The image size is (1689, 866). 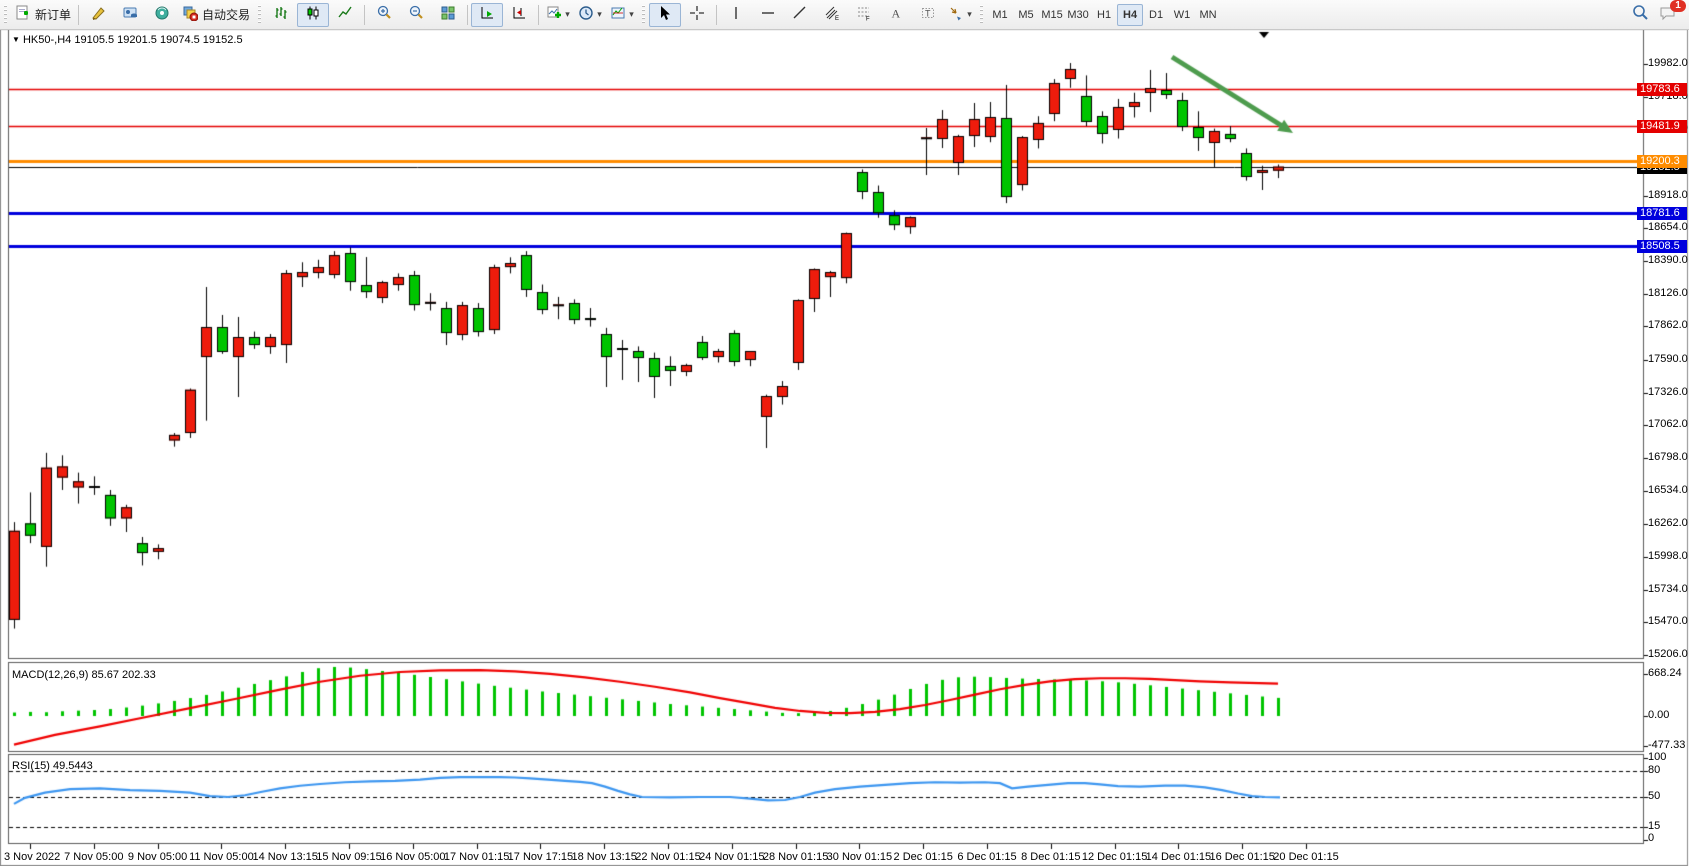 I want to click on cursor-icon, so click(x=665, y=14).